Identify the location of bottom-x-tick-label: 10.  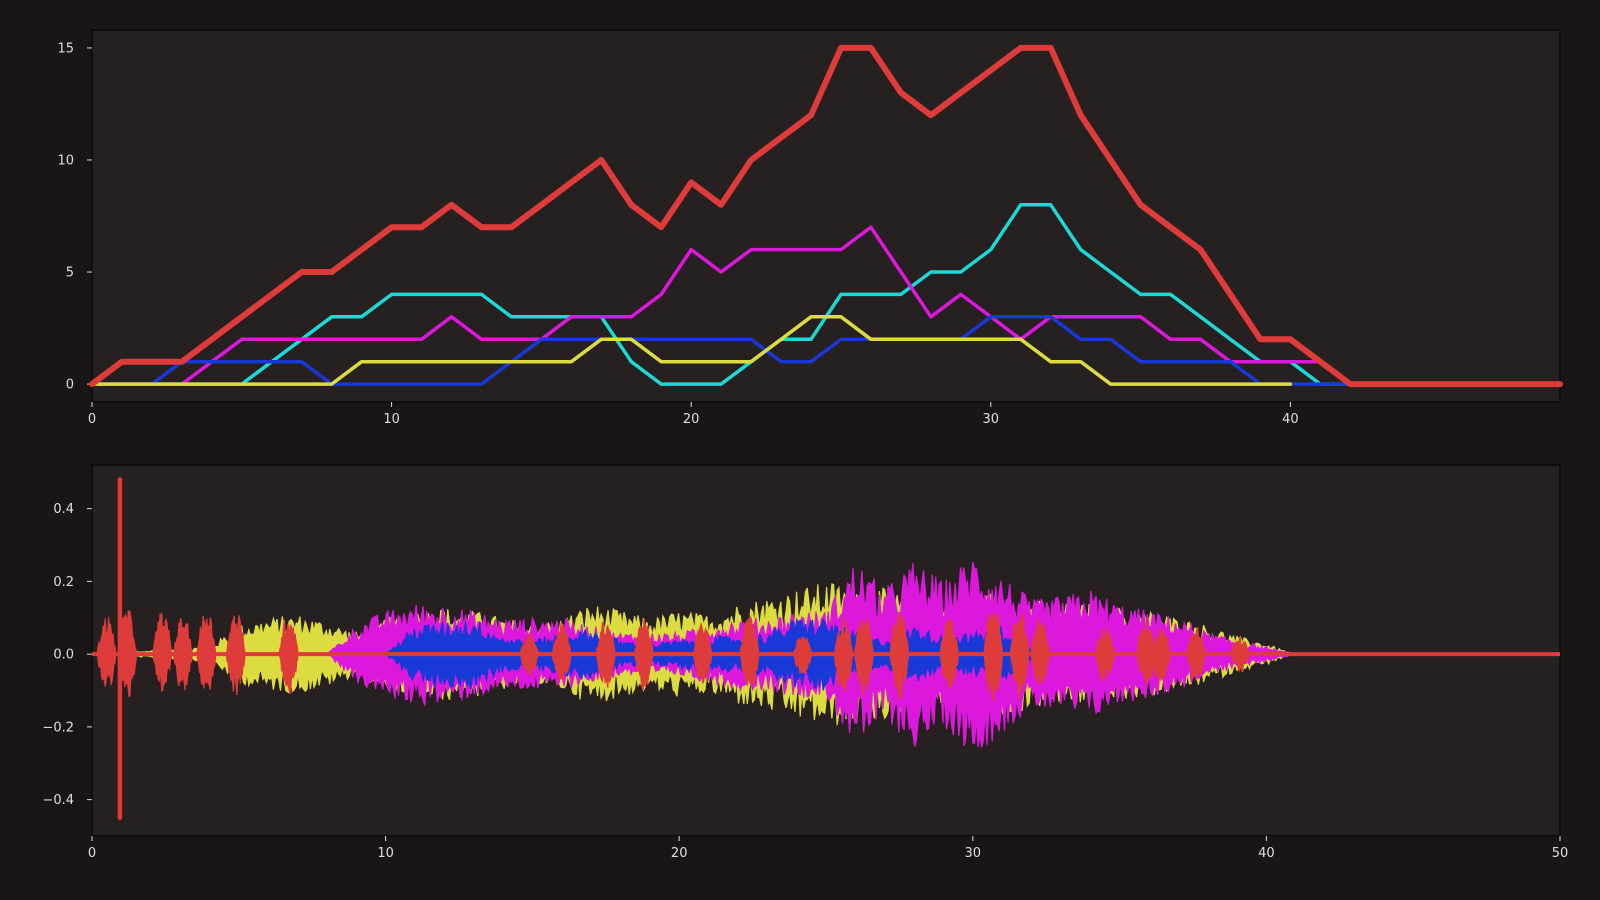
(385, 853).